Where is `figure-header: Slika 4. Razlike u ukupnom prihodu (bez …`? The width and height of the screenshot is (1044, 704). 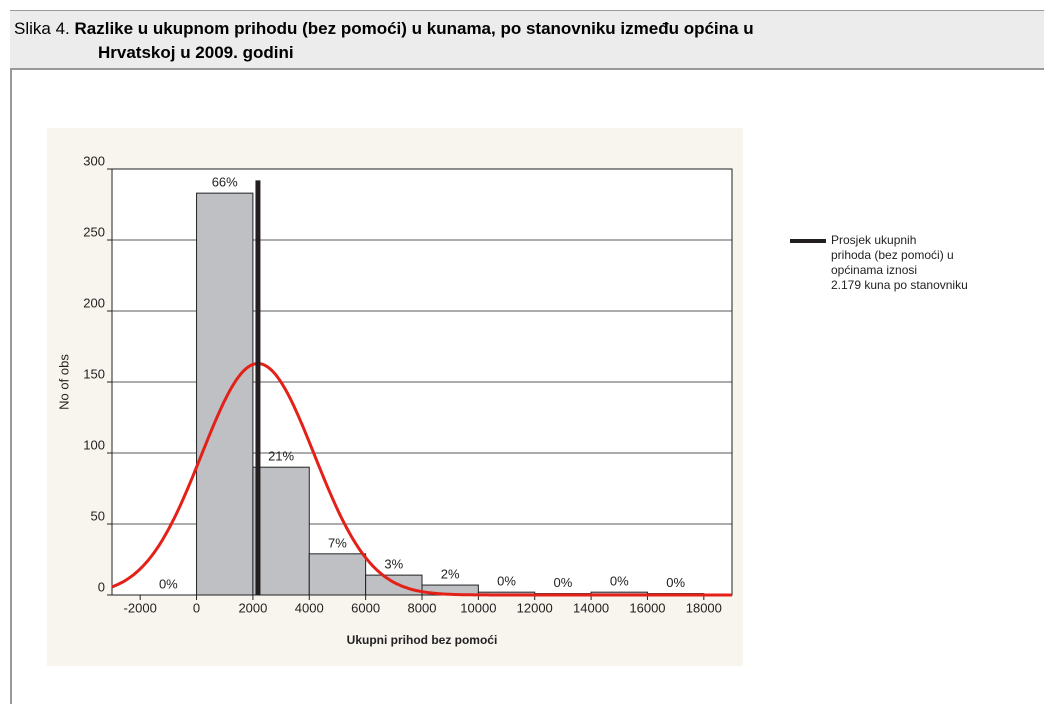
figure-header: Slika 4. Razlike u ukupnom prihodu (bez … is located at coordinates (527, 40).